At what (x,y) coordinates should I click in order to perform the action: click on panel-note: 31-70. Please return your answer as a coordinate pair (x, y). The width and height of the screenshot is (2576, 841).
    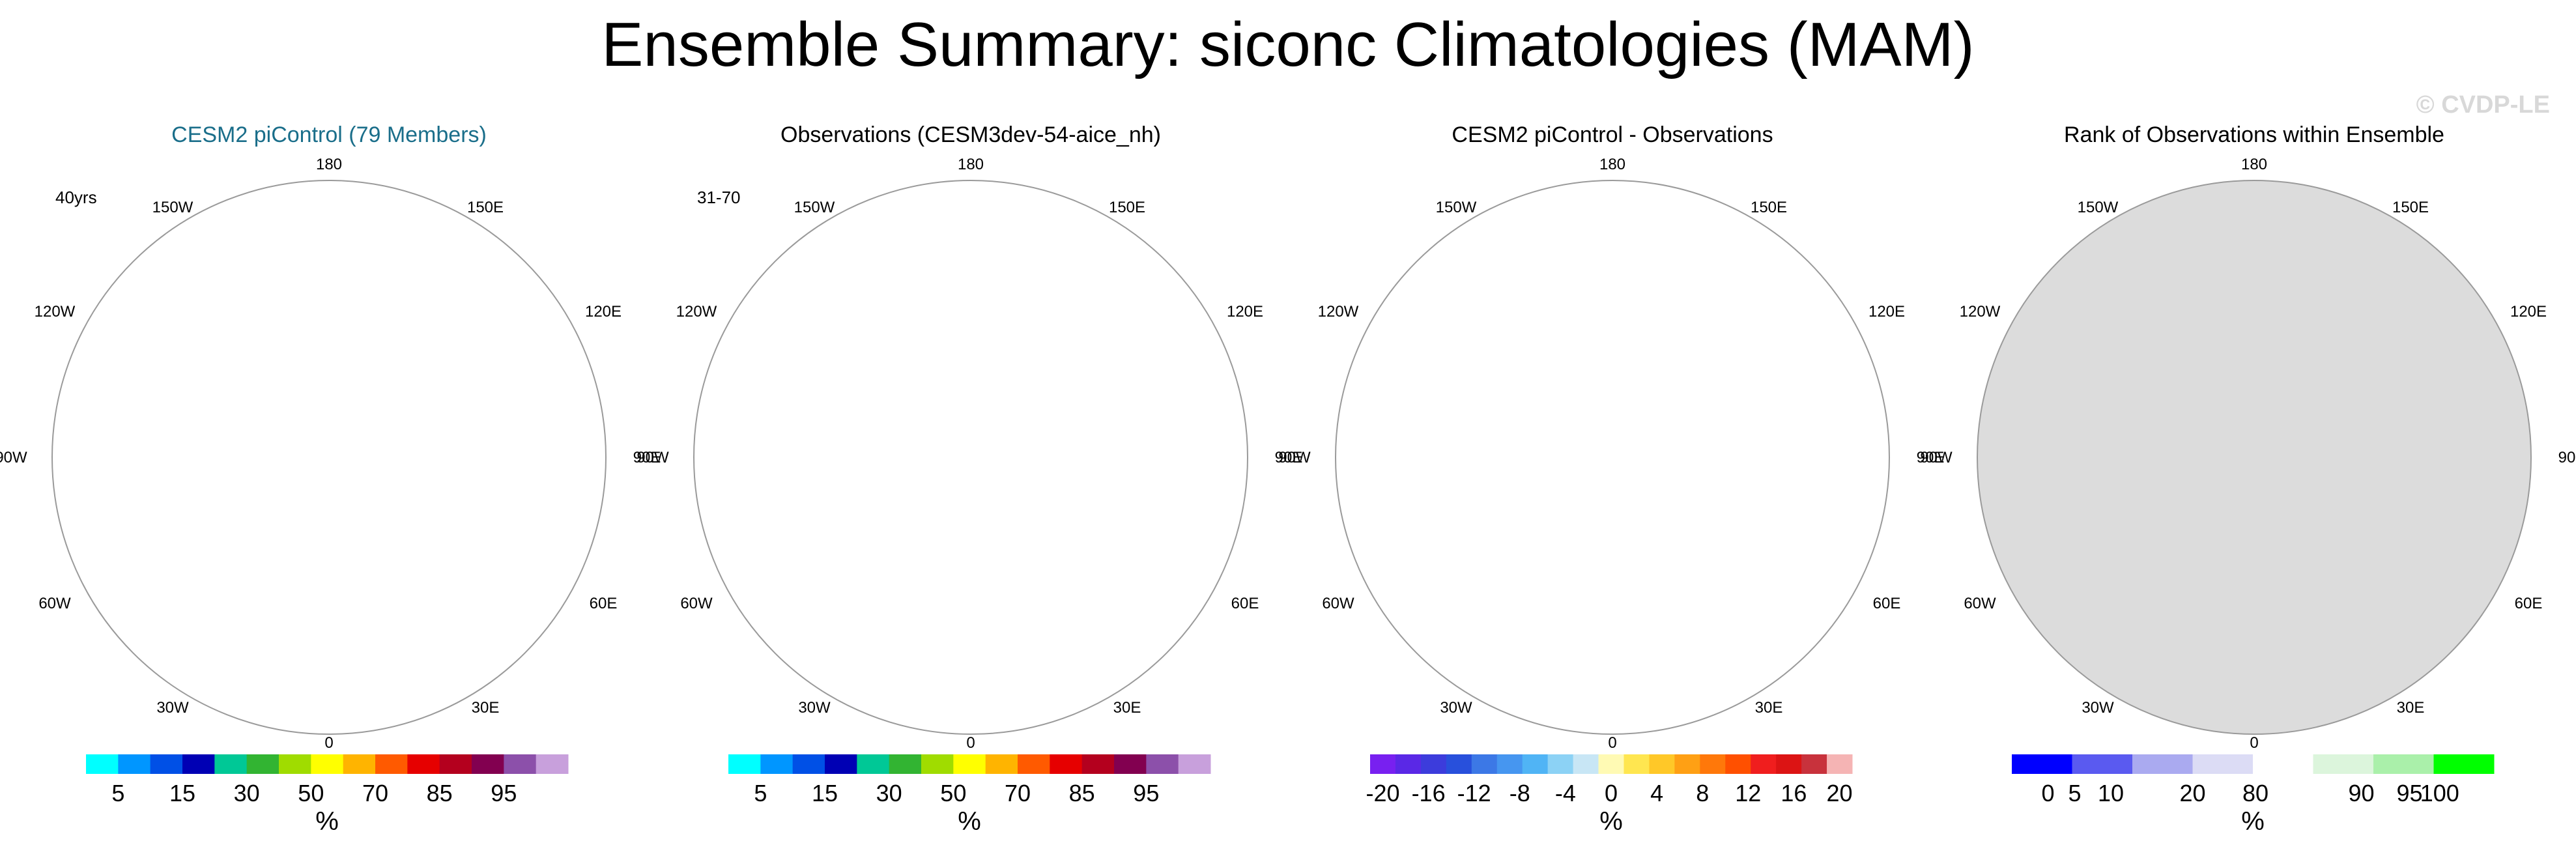
    Looking at the image, I should click on (719, 198).